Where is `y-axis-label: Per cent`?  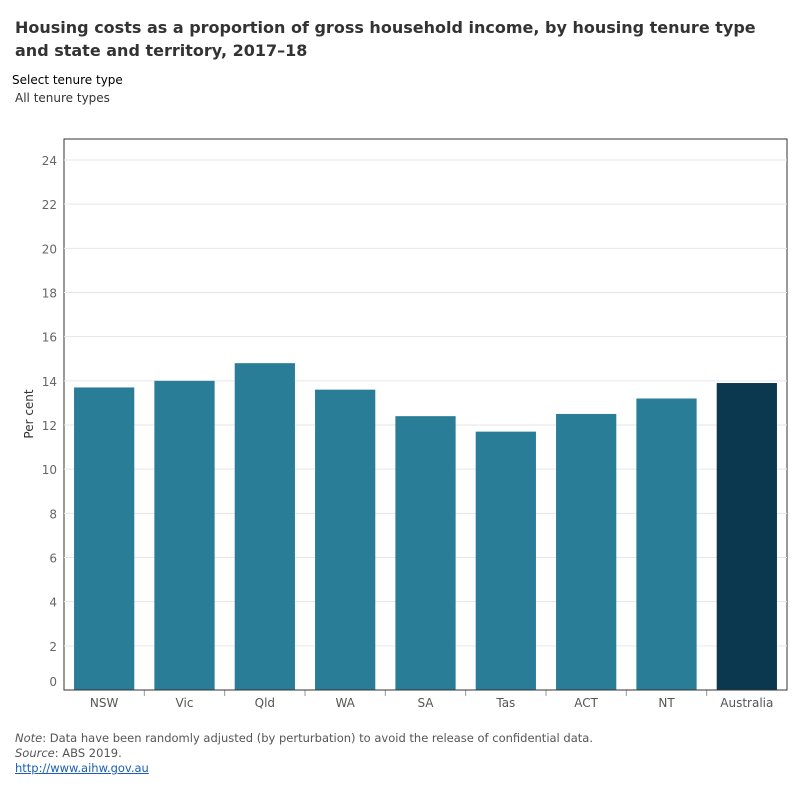
y-axis-label: Per cent is located at coordinates (29, 414).